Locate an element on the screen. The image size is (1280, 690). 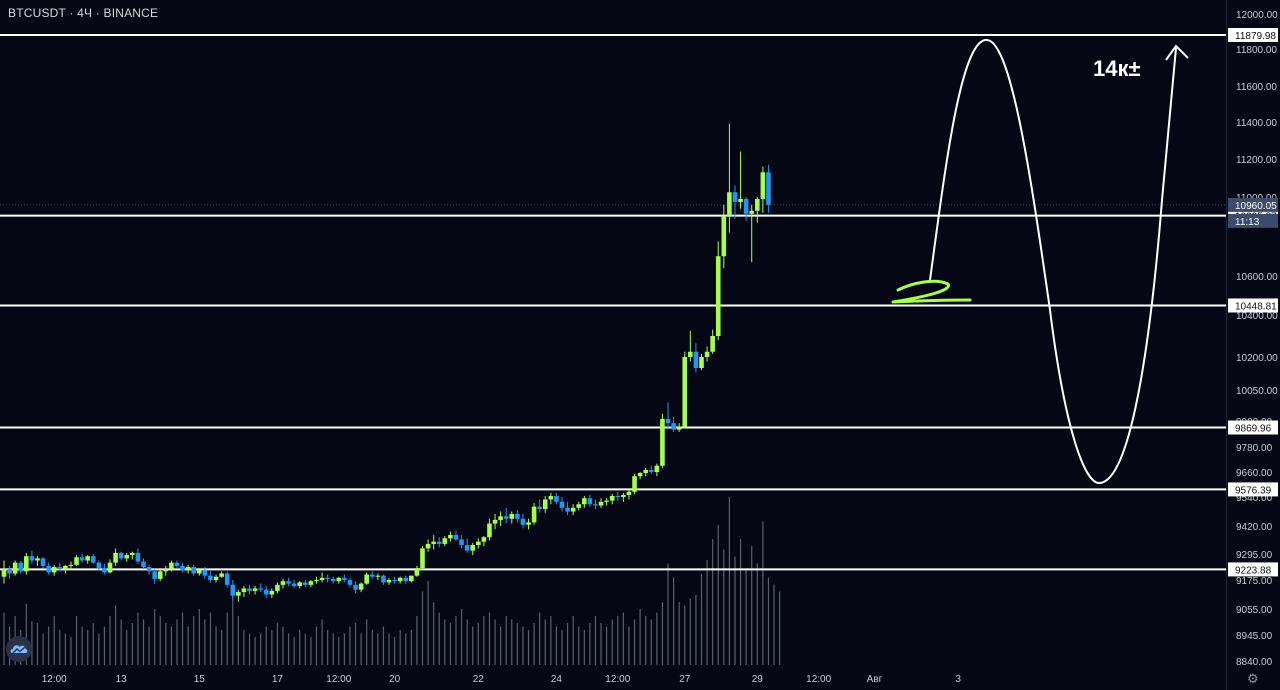
tradingview-cloud-icon is located at coordinates (19, 649).